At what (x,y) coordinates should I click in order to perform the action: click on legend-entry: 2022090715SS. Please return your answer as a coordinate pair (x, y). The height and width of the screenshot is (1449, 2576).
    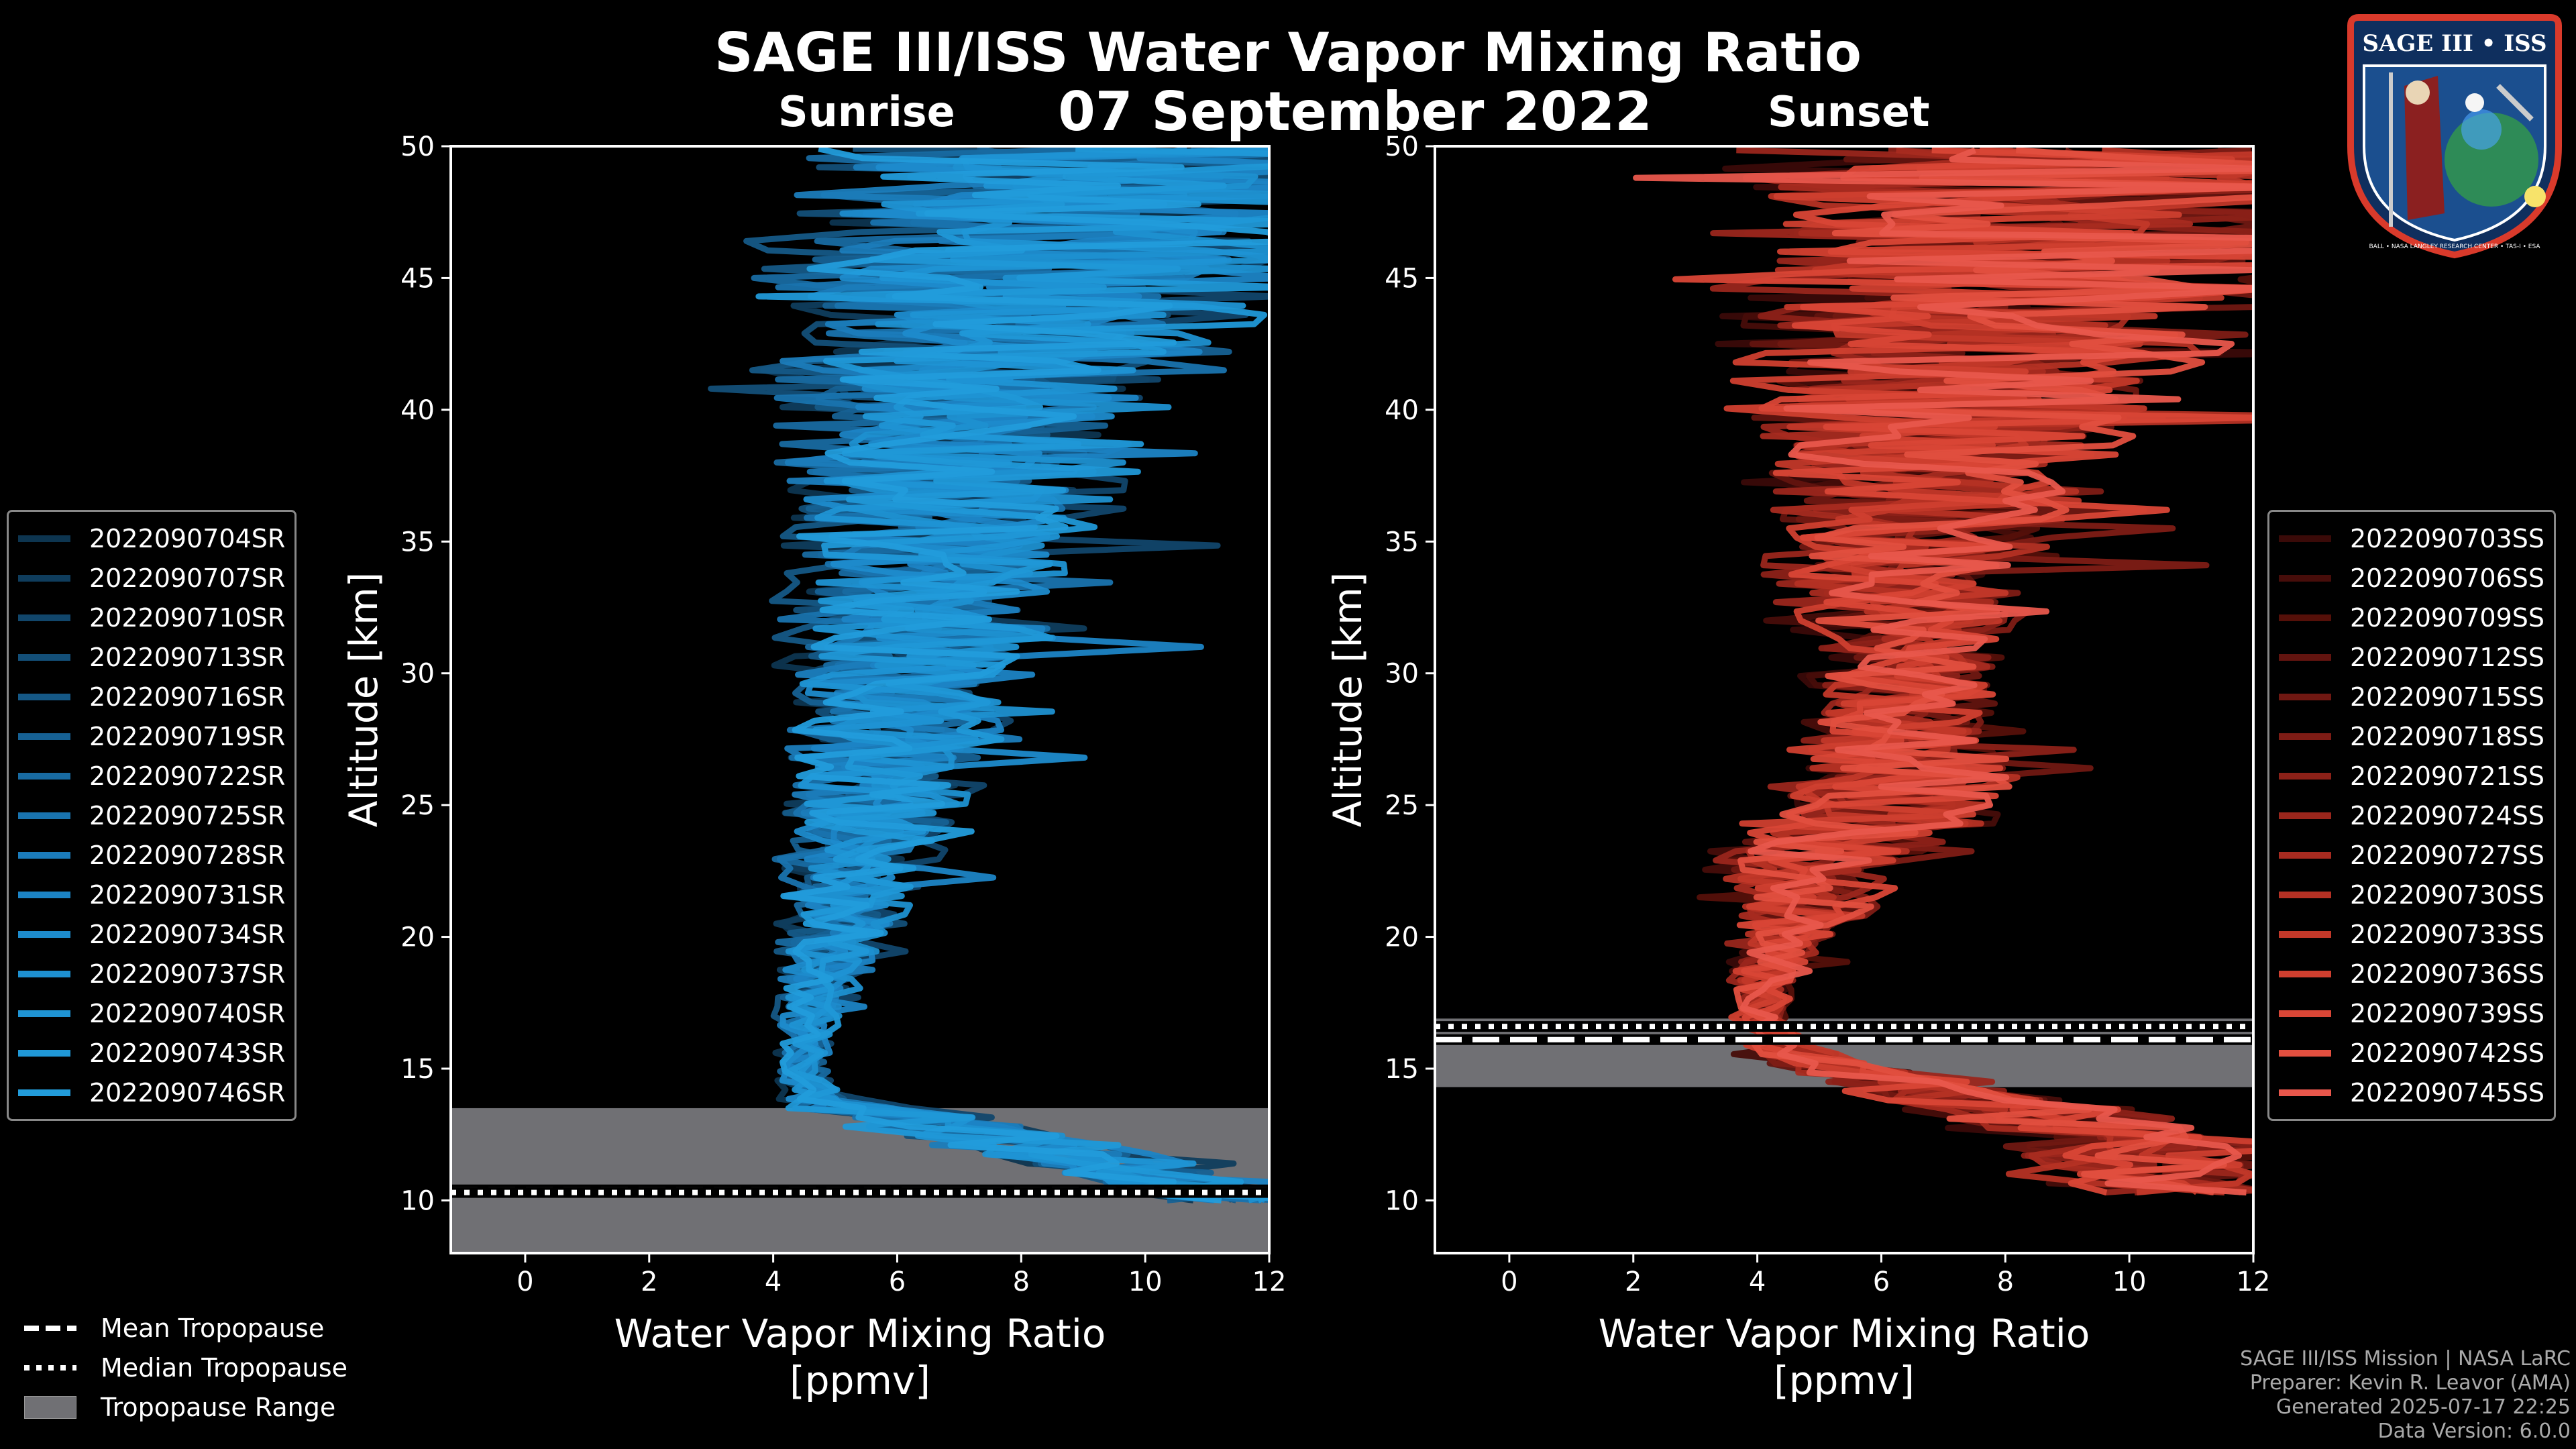
    Looking at the image, I should click on (2411, 696).